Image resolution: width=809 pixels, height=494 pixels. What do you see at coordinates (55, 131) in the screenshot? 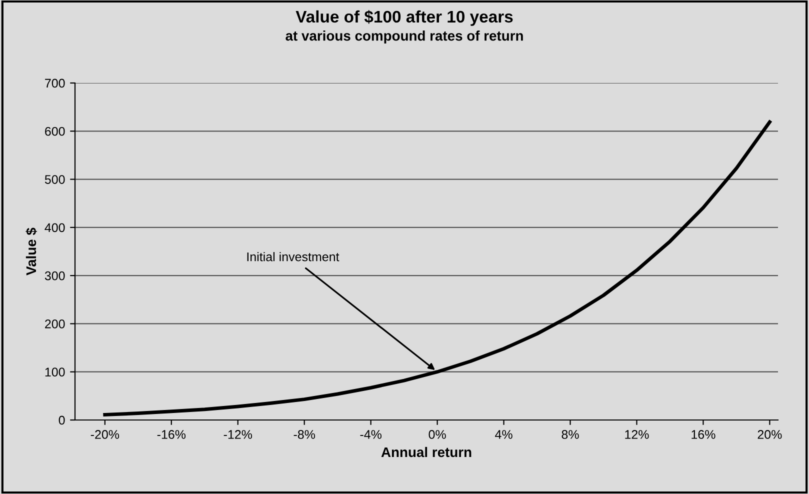
I see `y-tick-label: 600` at bounding box center [55, 131].